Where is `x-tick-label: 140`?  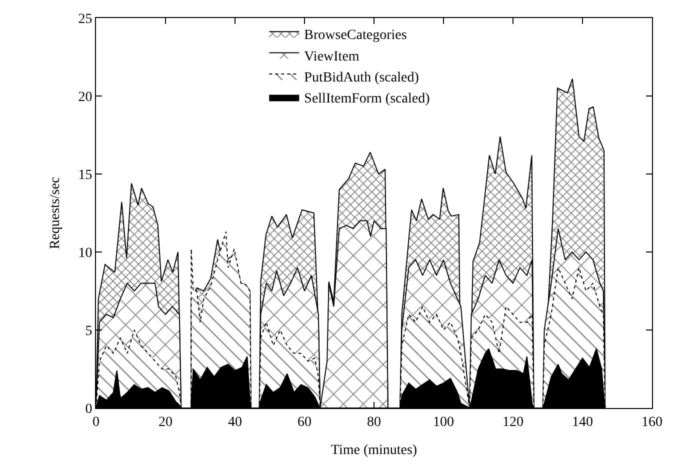 x-tick-label: 140 is located at coordinates (582, 422).